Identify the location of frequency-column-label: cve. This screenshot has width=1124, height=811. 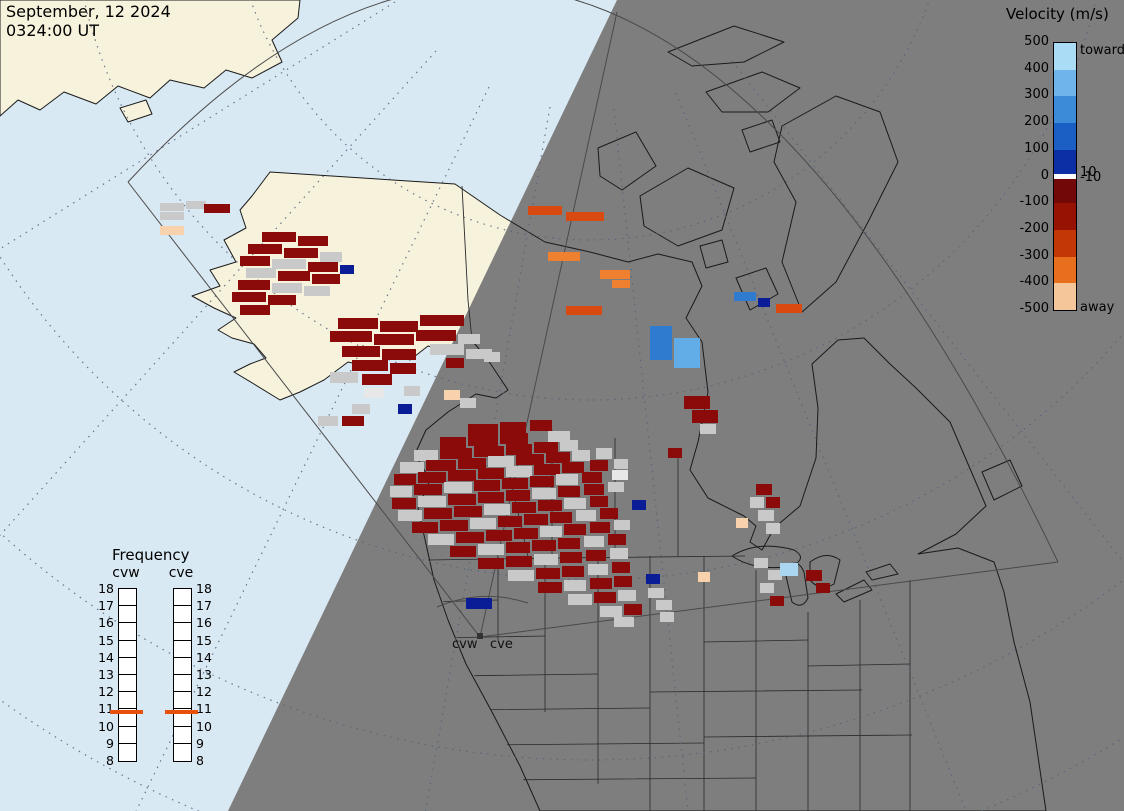
(181, 573).